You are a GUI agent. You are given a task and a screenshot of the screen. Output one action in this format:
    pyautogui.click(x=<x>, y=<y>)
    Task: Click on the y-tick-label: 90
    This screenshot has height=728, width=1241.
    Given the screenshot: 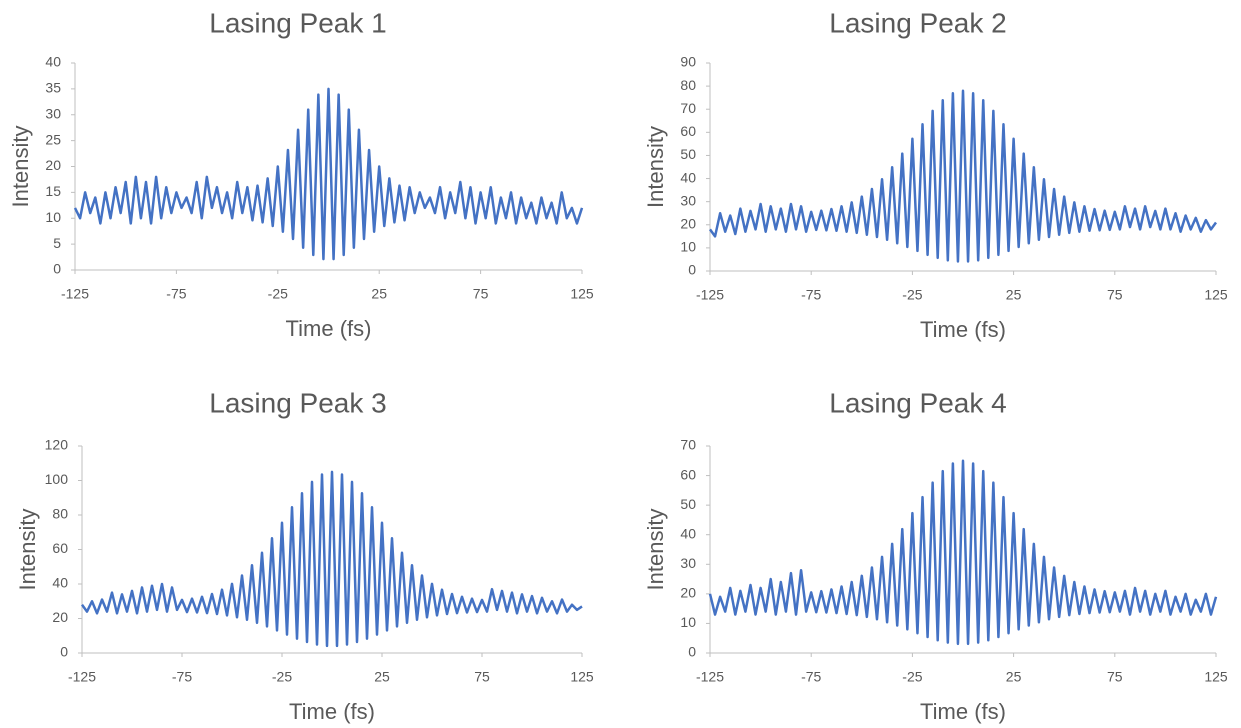 What is the action you would take?
    pyautogui.click(x=688, y=62)
    